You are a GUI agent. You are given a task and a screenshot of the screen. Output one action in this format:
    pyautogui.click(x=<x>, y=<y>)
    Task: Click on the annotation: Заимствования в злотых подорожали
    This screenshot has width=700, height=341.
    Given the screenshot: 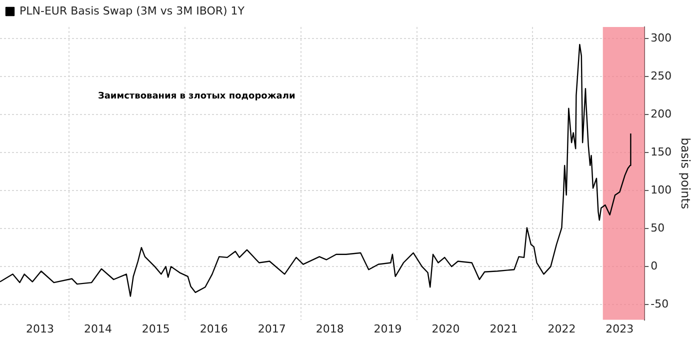 What is the action you would take?
    pyautogui.click(x=197, y=96)
    